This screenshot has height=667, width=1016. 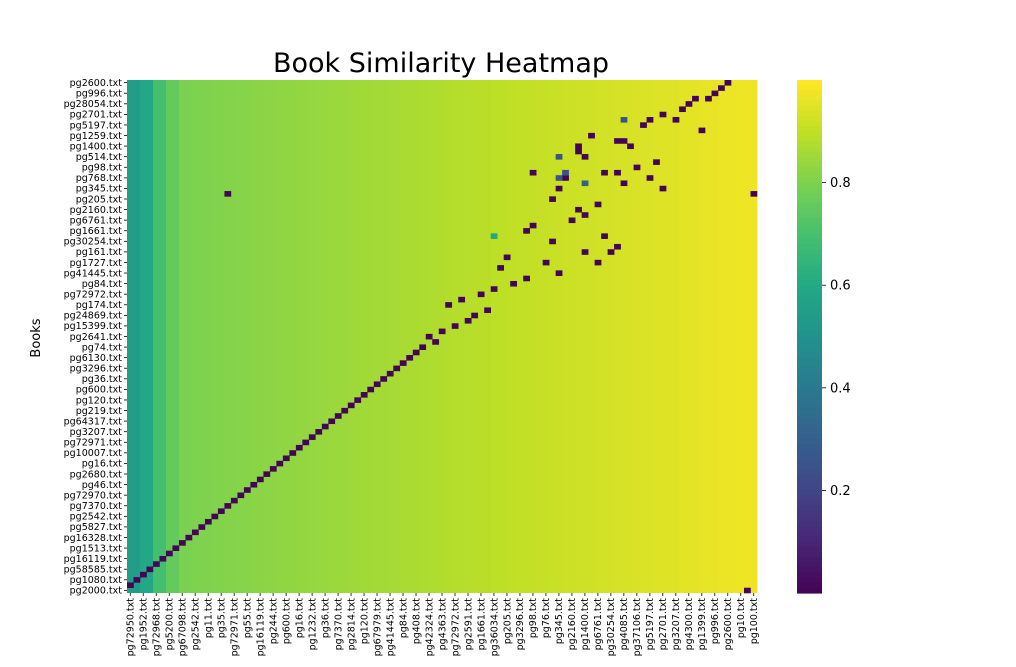 I want to click on y-tick-label: pg5827.txt, so click(x=96, y=527).